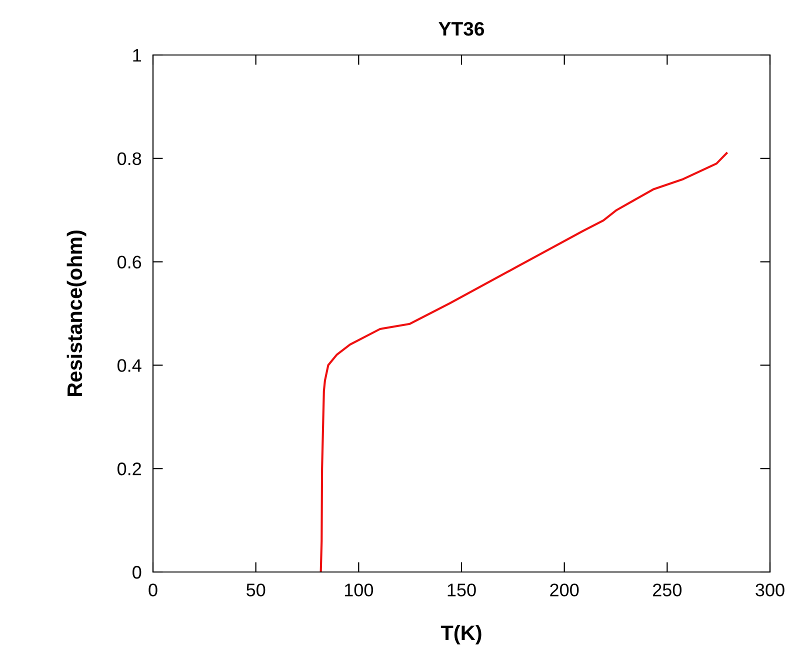  Describe the element at coordinates (76, 313) in the screenshot. I see `y-axis-title: Resistance(ohm)` at that location.